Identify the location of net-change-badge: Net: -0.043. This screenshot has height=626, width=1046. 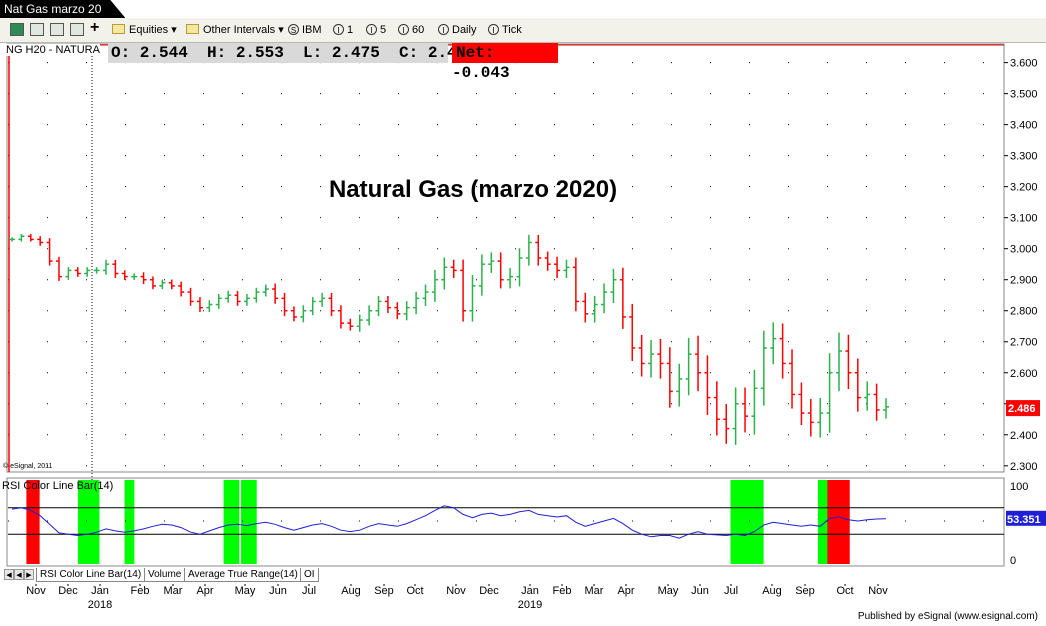
(505, 62).